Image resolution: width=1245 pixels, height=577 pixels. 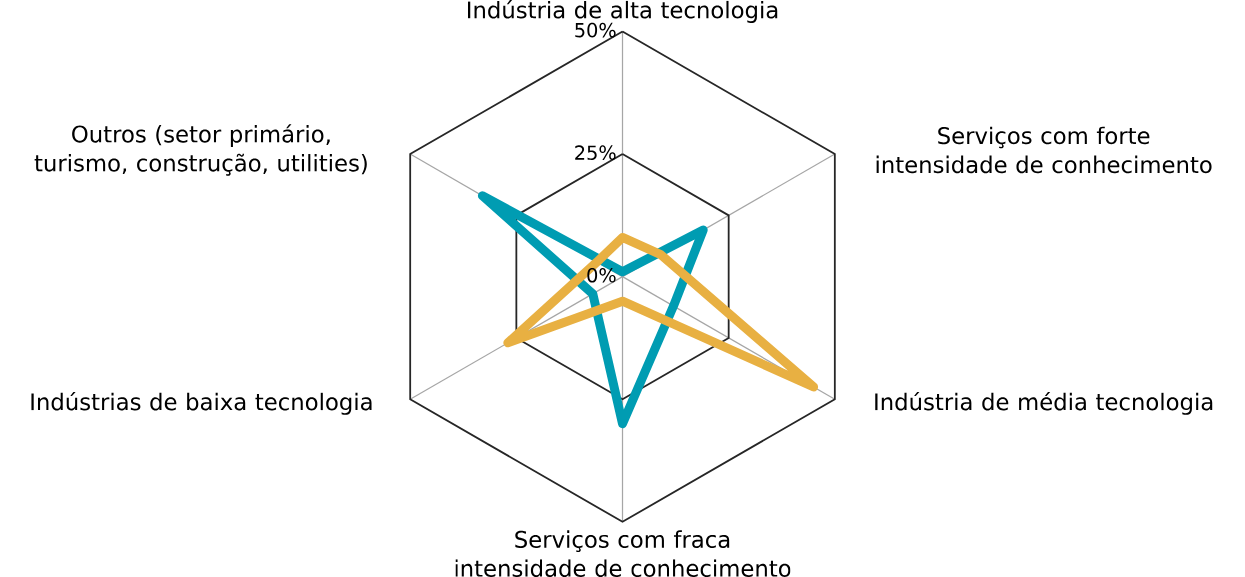 What do you see at coordinates (200, 150) in the screenshot?
I see `spoke-label: Outros (setor primário, turismo, construção, utilities)` at bounding box center [200, 150].